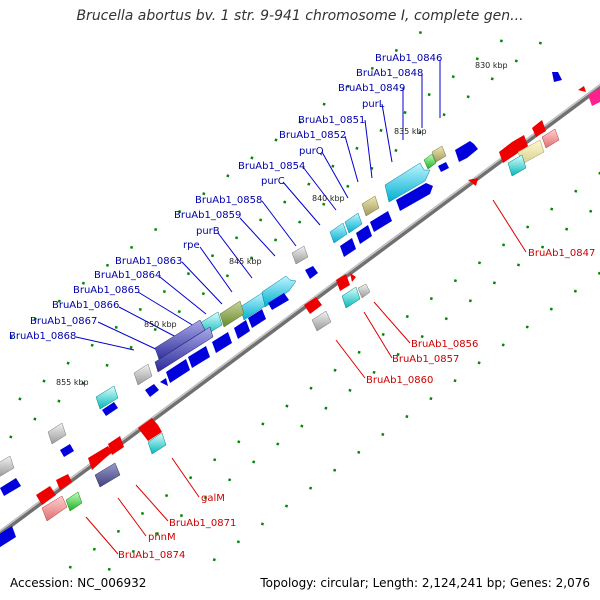 This screenshot has width=600, height=600. Describe the element at coordinates (273, 181) in the screenshot. I see `gene-label: purC` at that location.